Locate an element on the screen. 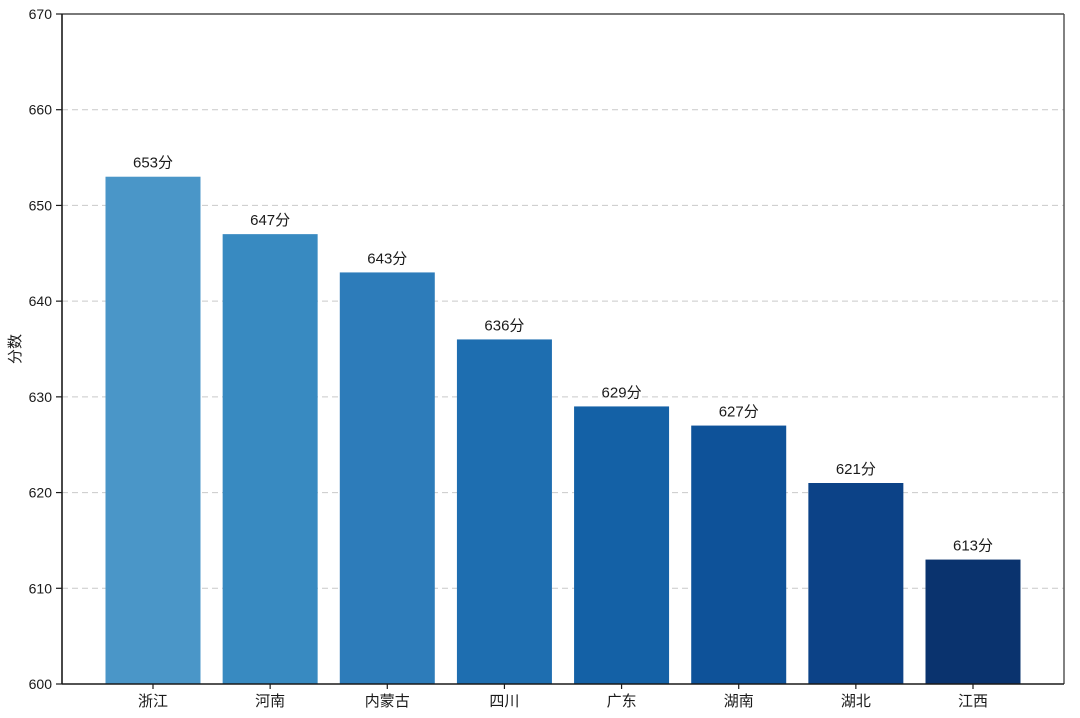 The image size is (1080, 718). bar-value-label: 627分 is located at coordinates (739, 412).